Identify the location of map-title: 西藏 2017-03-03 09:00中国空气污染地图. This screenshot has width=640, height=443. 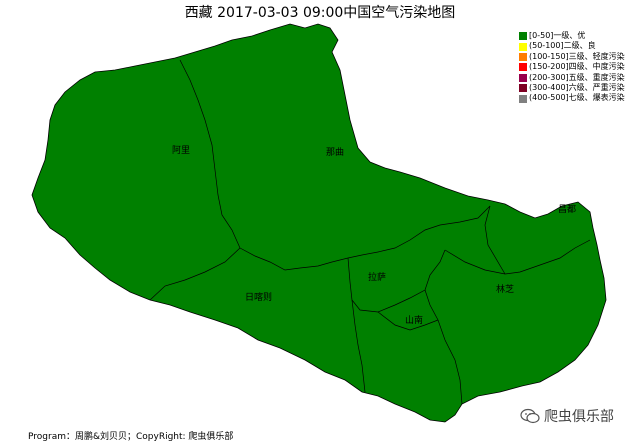
(320, 13).